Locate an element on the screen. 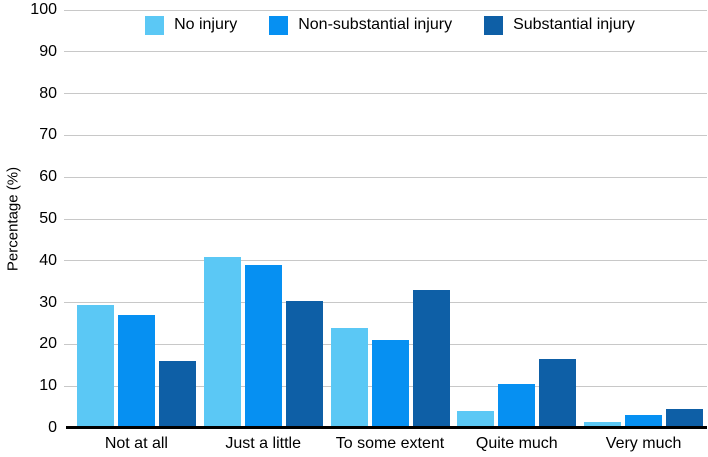 This screenshot has width=708, height=457. y-tick-label: 100 is located at coordinates (43, 9).